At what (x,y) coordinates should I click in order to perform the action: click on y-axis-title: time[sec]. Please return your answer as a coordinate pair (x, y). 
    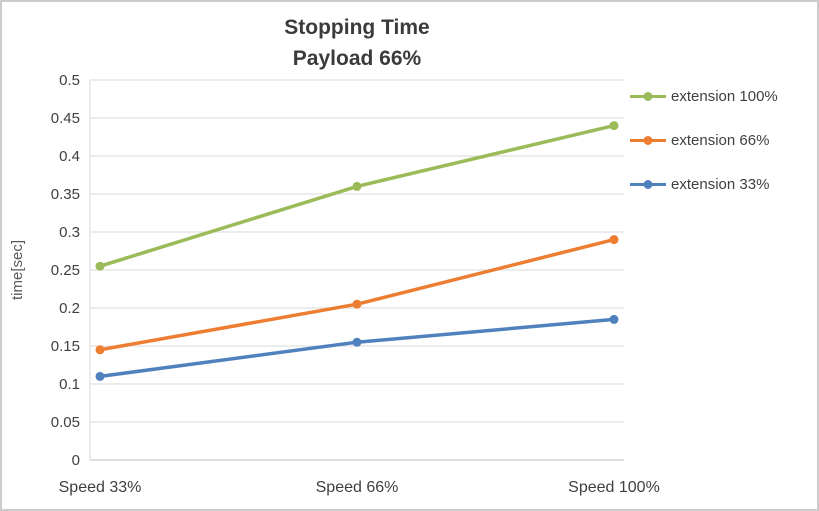
    Looking at the image, I should click on (17, 270).